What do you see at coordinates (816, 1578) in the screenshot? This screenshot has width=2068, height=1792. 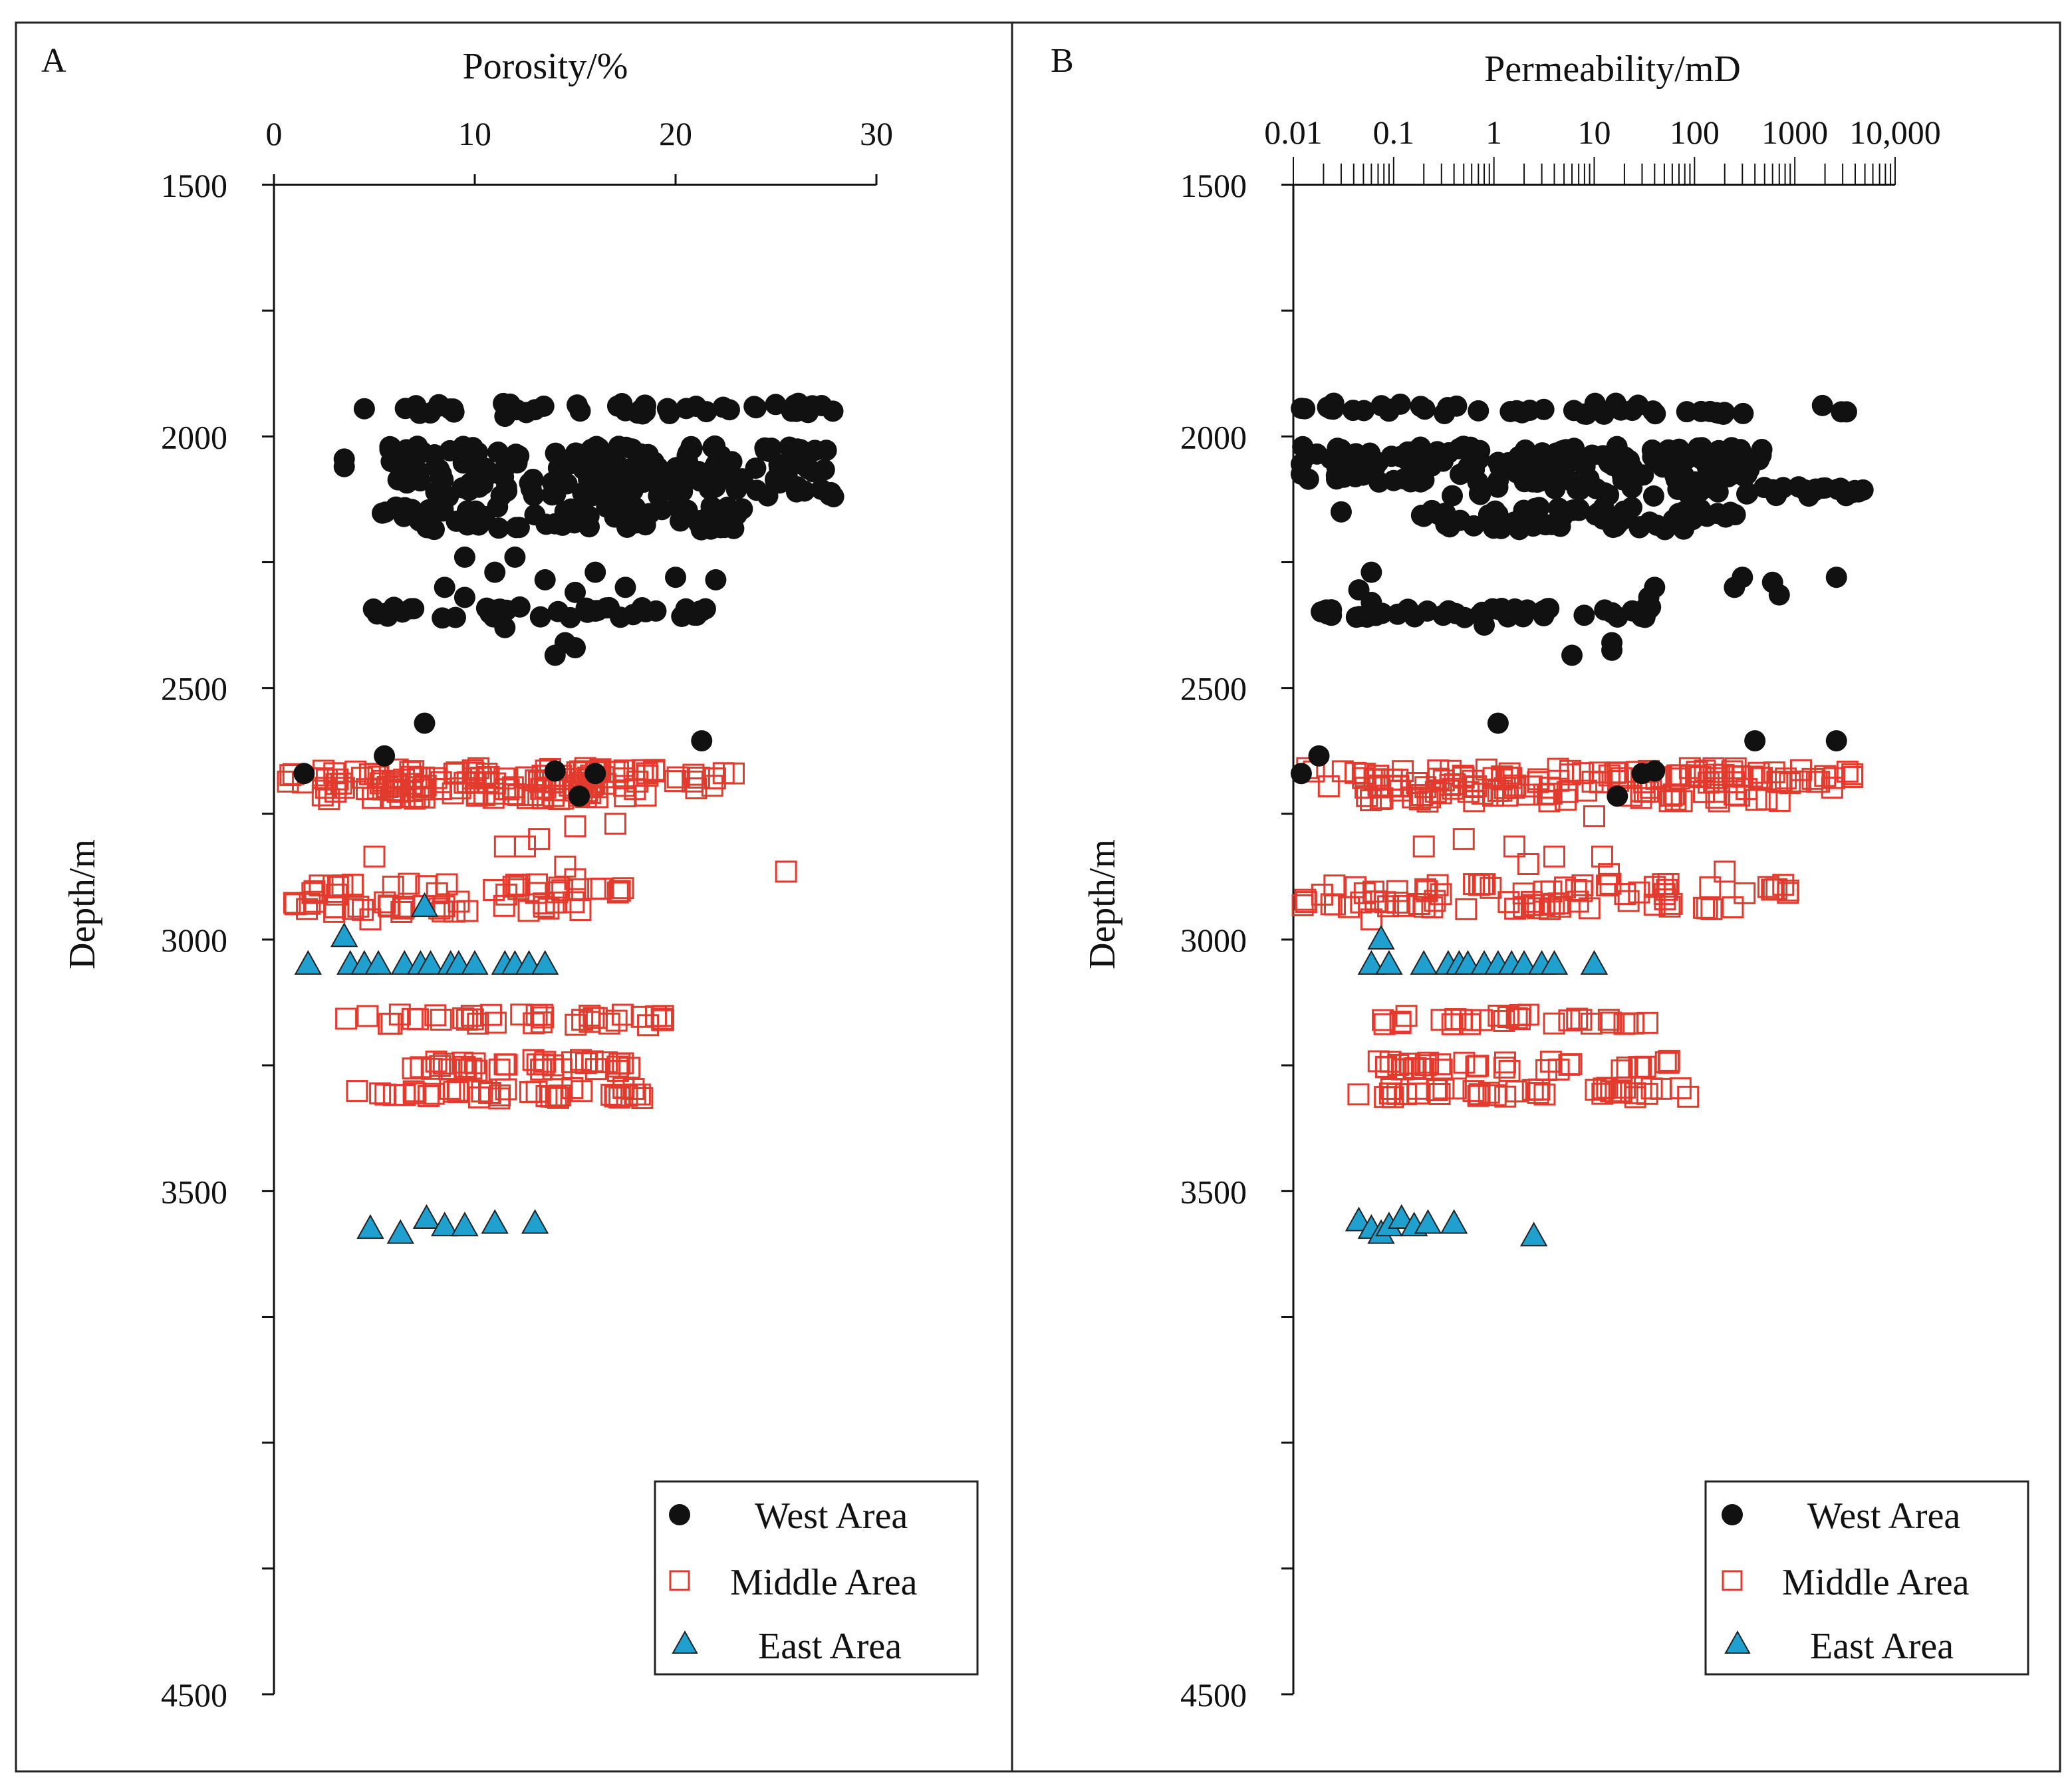 I see `panel-a-legend: West Area Middle Area East Area` at bounding box center [816, 1578].